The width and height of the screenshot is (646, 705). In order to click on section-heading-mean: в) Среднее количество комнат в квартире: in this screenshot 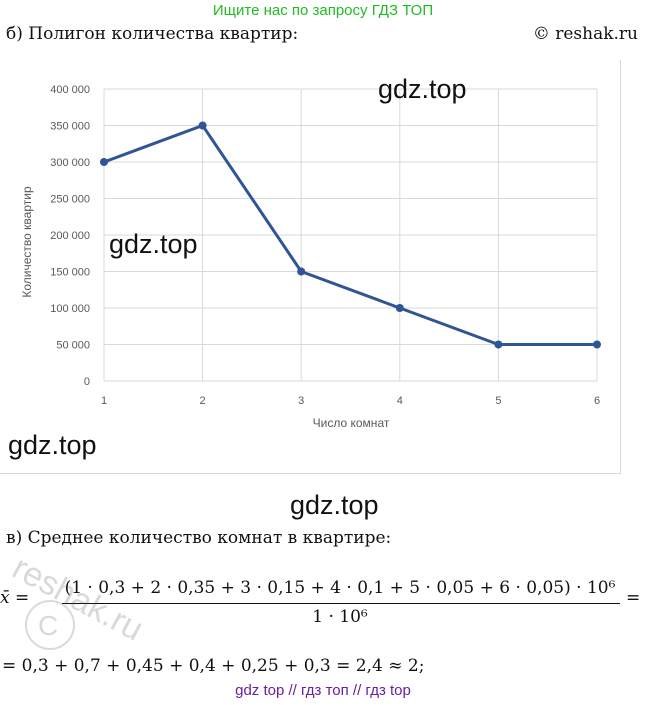, I will do `click(199, 538)`.